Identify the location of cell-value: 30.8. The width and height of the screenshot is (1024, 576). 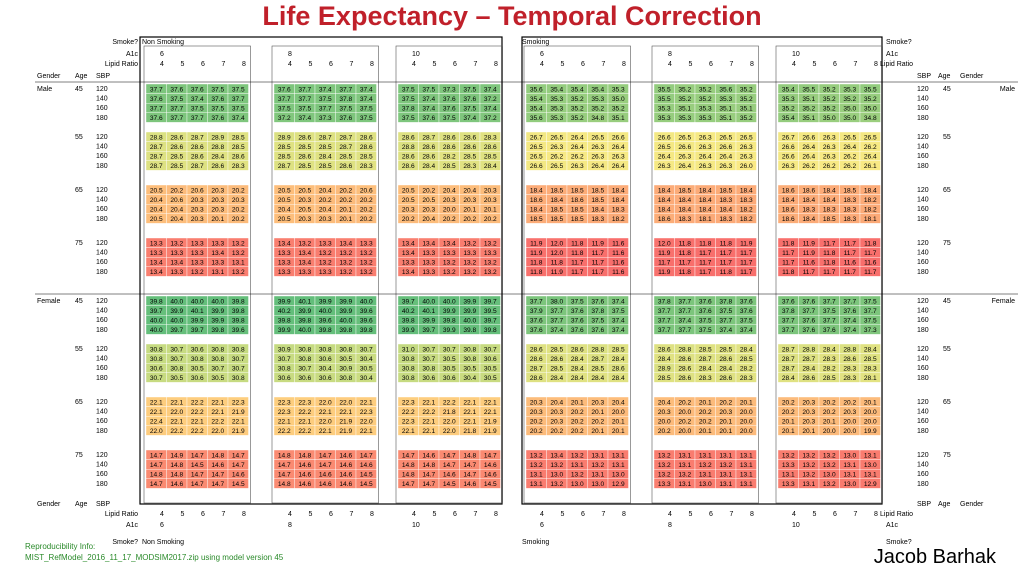
(176, 369).